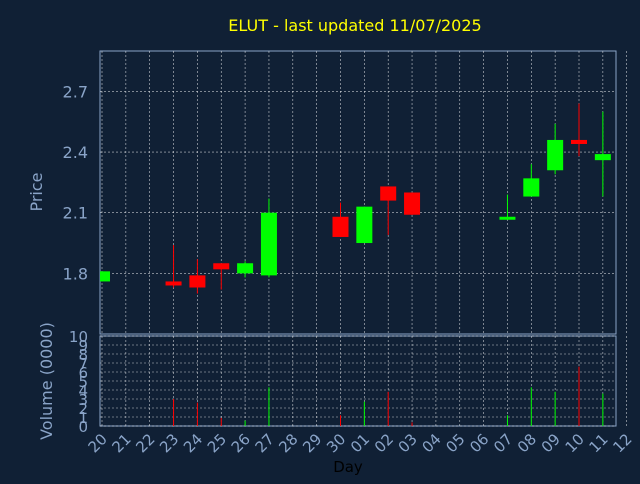 The width and height of the screenshot is (640, 484). What do you see at coordinates (265, 443) in the screenshot?
I see `x-tick-label: 27` at bounding box center [265, 443].